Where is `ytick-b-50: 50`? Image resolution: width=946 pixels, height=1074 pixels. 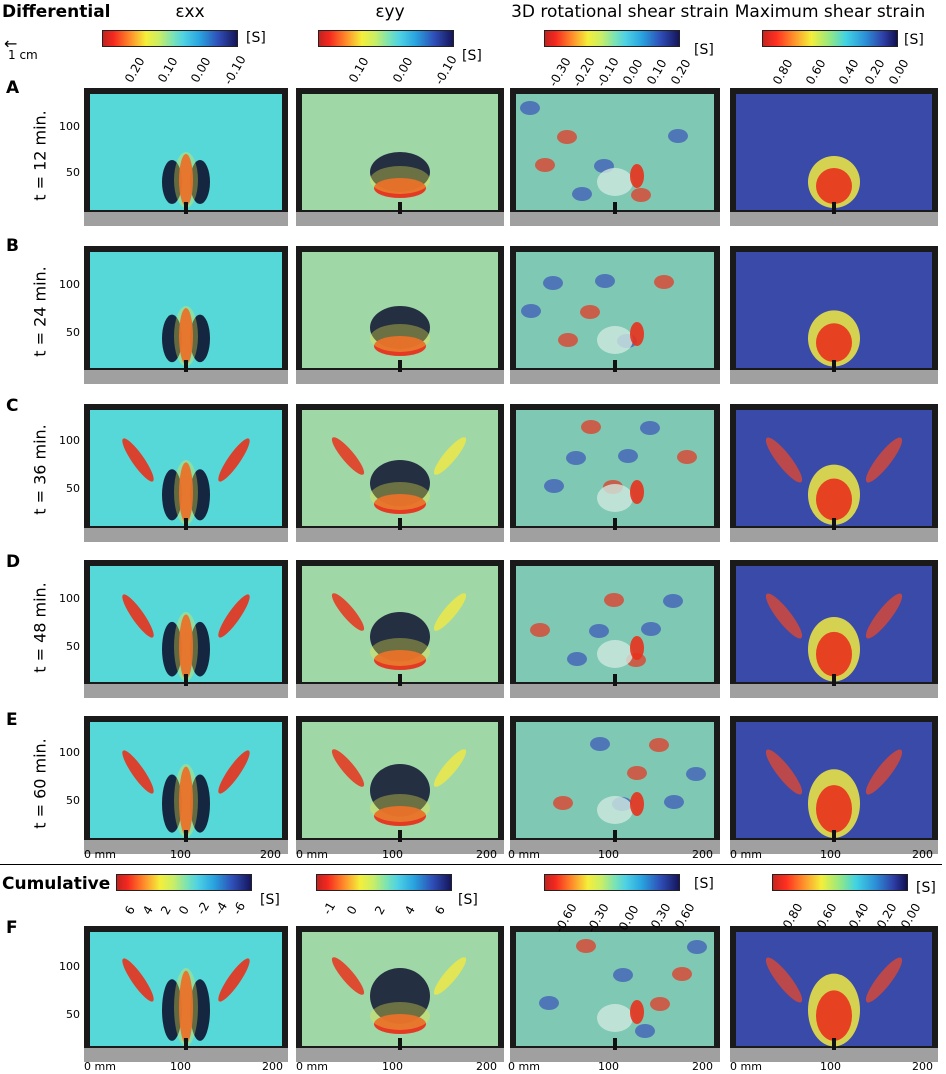
ytick-b-50: 50 is located at coordinates (73, 332).